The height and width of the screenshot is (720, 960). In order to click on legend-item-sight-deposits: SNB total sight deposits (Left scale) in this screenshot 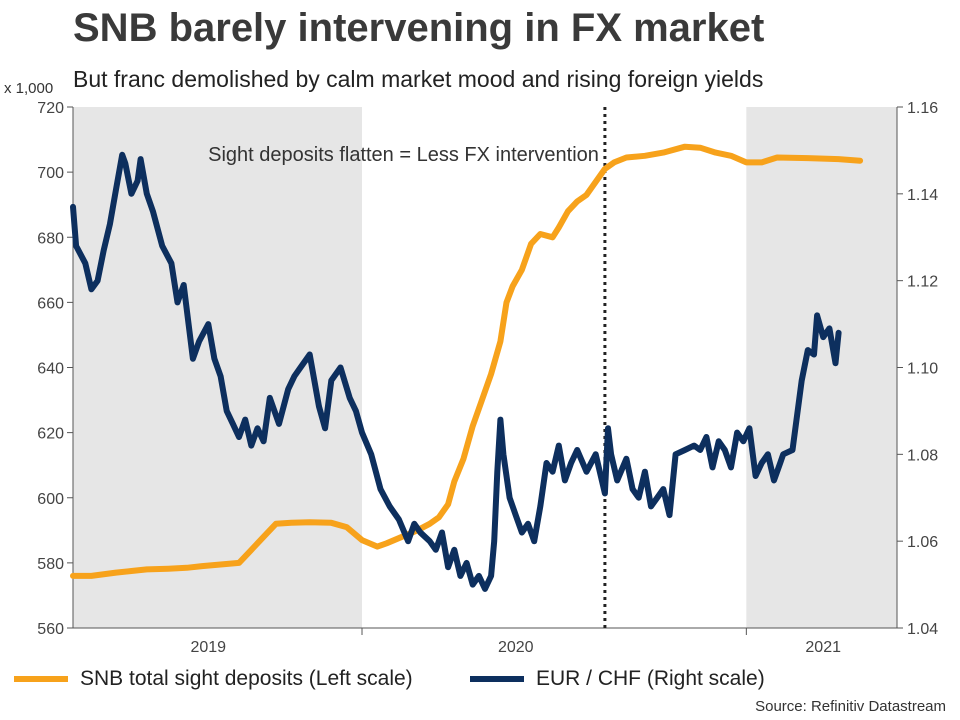, I will do `click(213, 679)`.